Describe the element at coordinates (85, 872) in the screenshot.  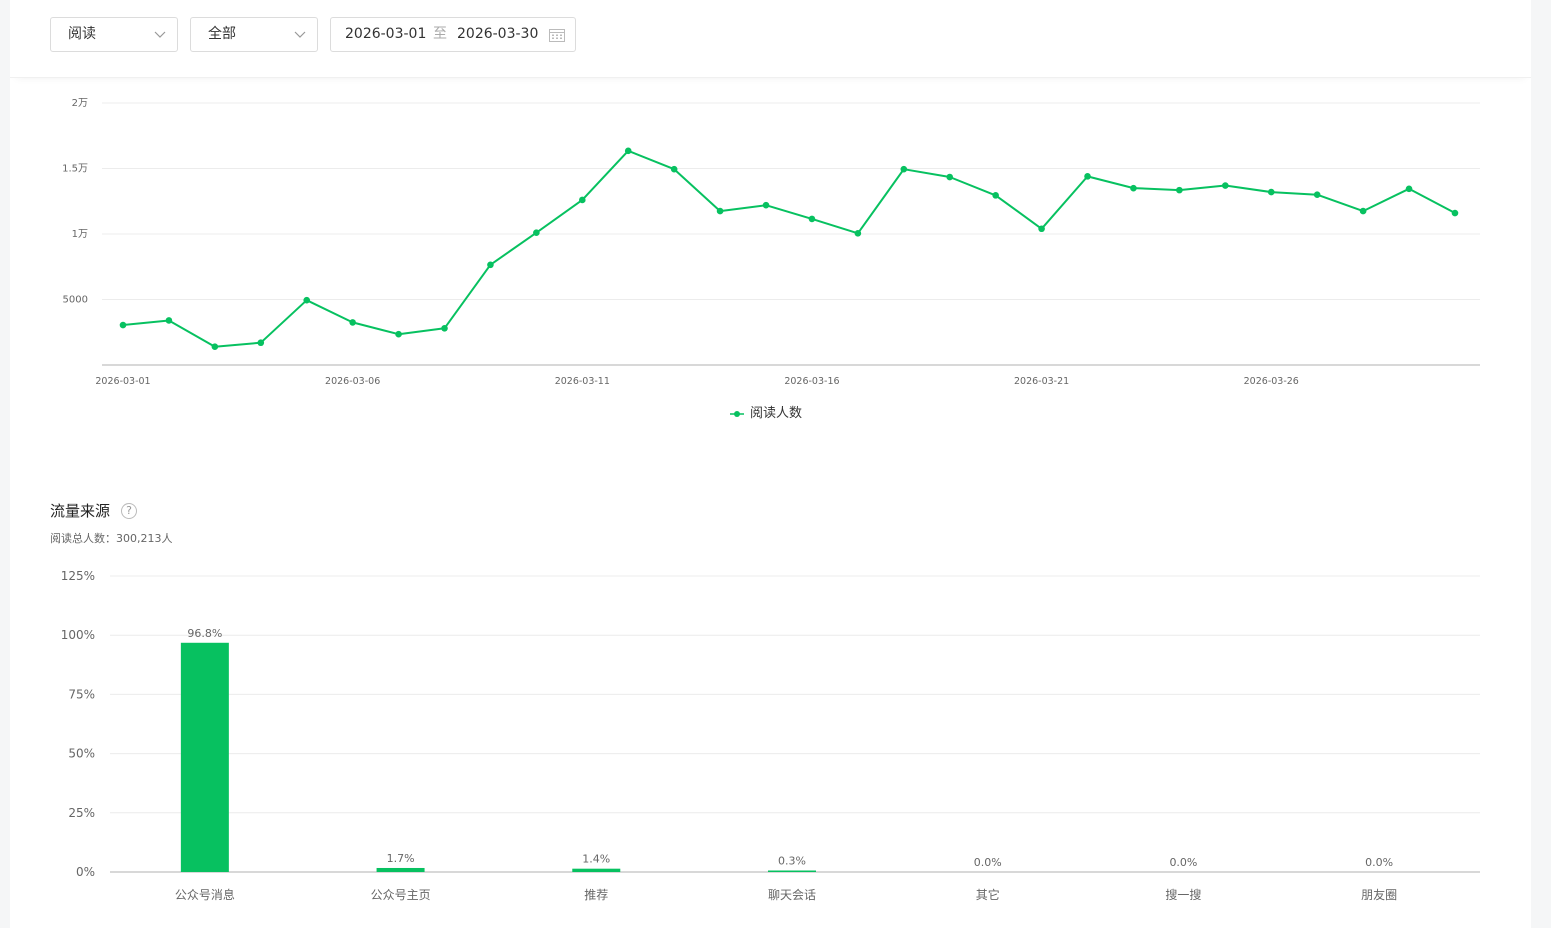
I see `y-tick-label: 0%` at that location.